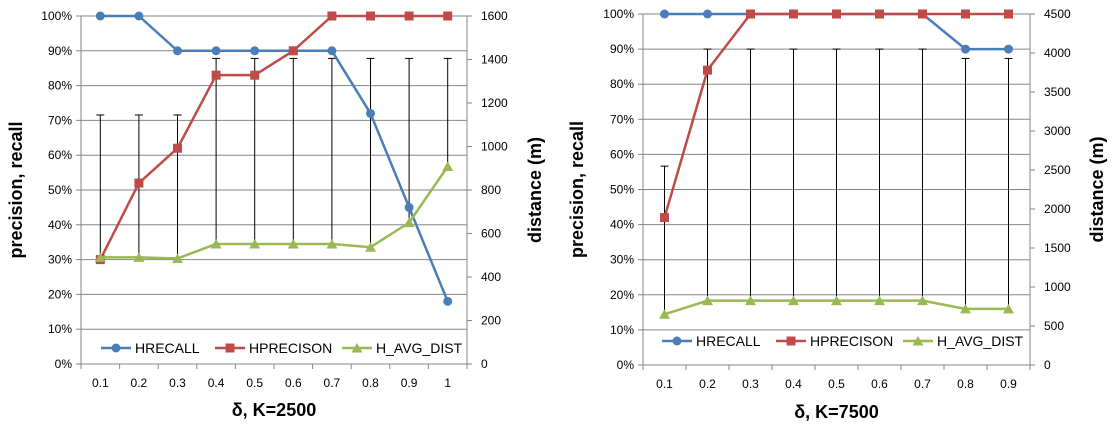 Image resolution: width=1118 pixels, height=429 pixels. Describe the element at coordinates (494, 103) in the screenshot. I see `y2-tick-label: 1200` at that location.